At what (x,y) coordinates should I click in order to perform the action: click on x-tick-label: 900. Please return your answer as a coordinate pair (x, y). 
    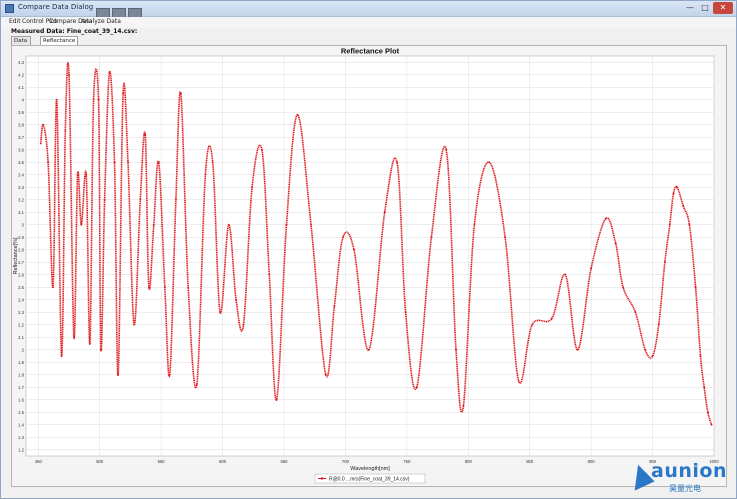
    Looking at the image, I should click on (592, 461).